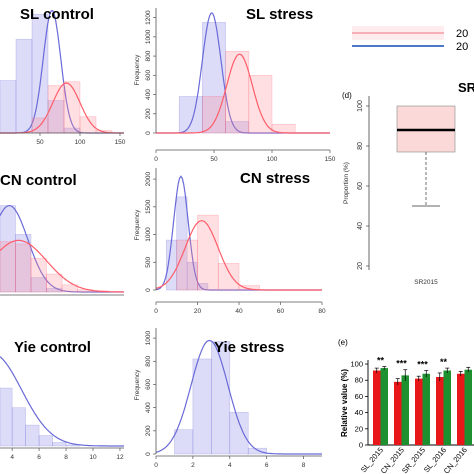 This screenshot has height=474, width=474. Describe the element at coordinates (444, 362) in the screenshot. I see `significance-relative-3: **` at that location.